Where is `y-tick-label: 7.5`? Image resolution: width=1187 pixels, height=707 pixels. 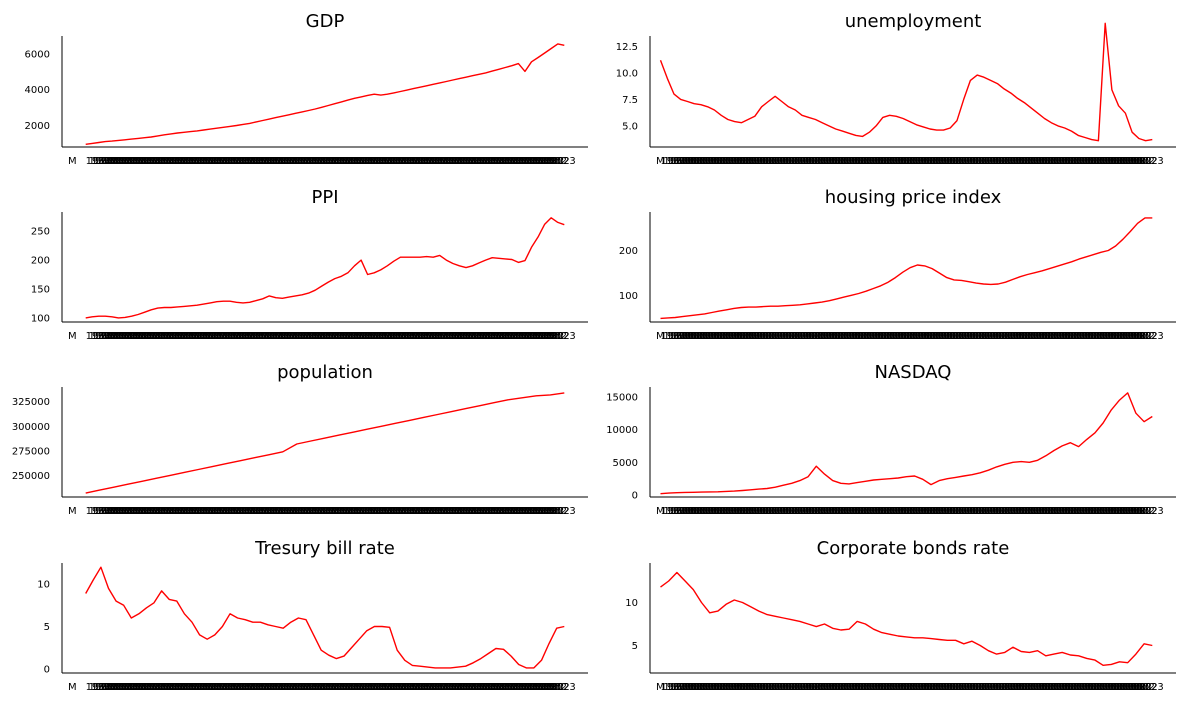
y-tick-label: 7.5 is located at coordinates (630, 100).